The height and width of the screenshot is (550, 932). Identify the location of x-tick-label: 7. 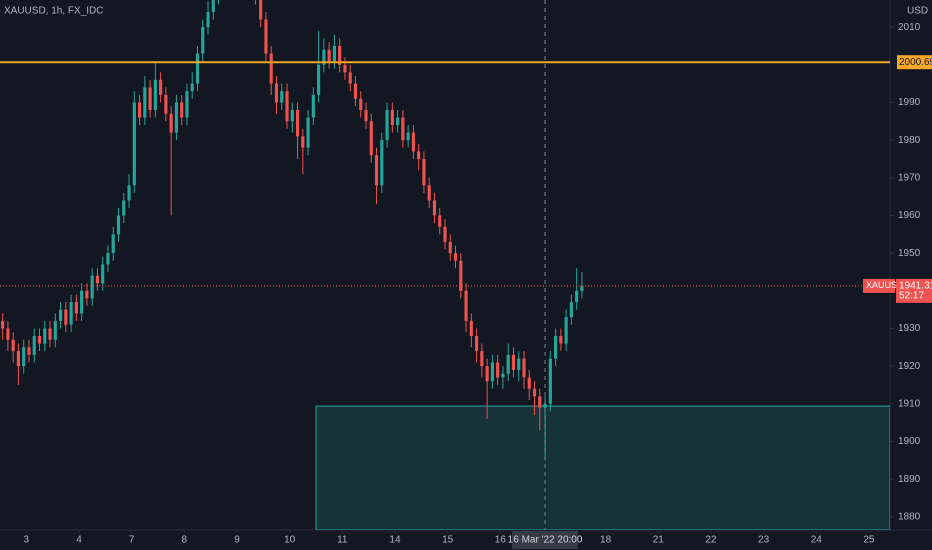
(132, 540).